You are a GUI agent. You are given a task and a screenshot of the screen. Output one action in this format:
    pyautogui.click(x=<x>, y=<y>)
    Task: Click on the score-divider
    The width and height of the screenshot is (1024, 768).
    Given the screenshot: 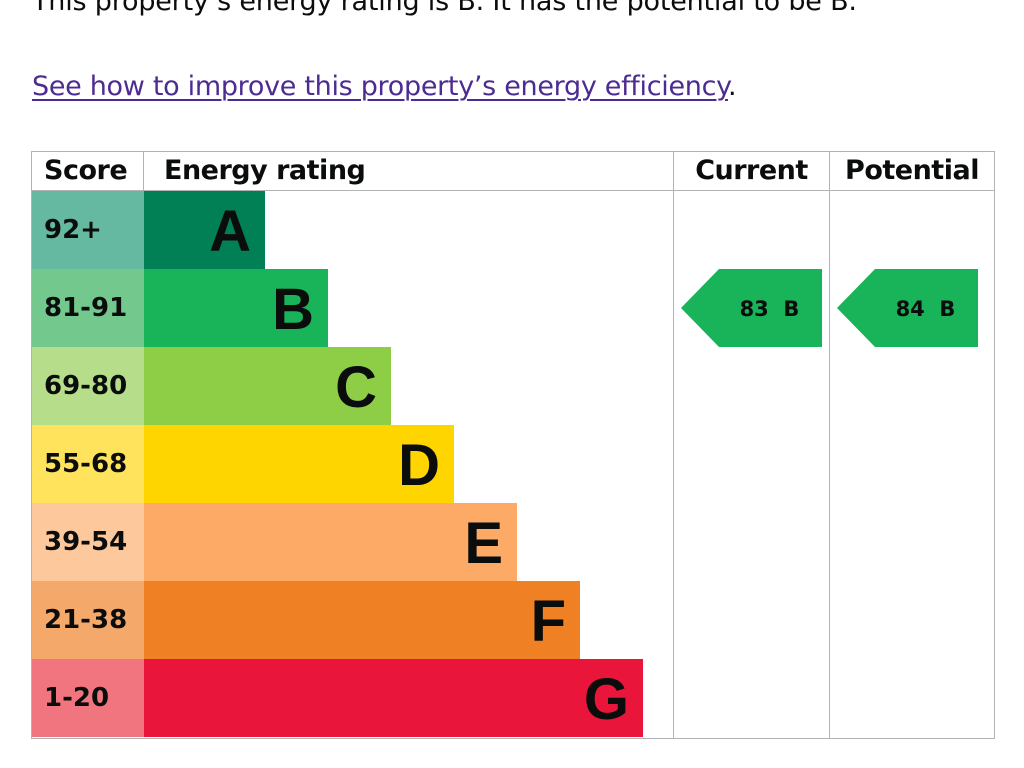 What is the action you would take?
    pyautogui.click(x=143, y=171)
    